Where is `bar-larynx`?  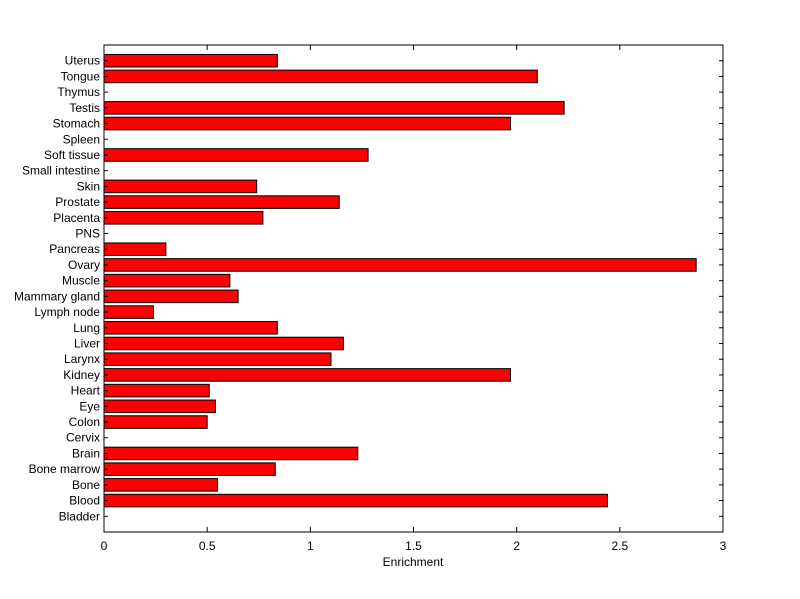
bar-larynx is located at coordinates (217, 359).